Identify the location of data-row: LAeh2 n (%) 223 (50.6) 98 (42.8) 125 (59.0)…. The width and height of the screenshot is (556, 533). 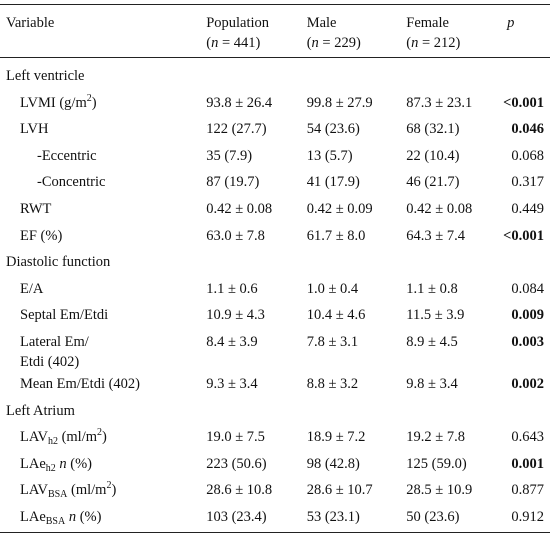
(275, 465).